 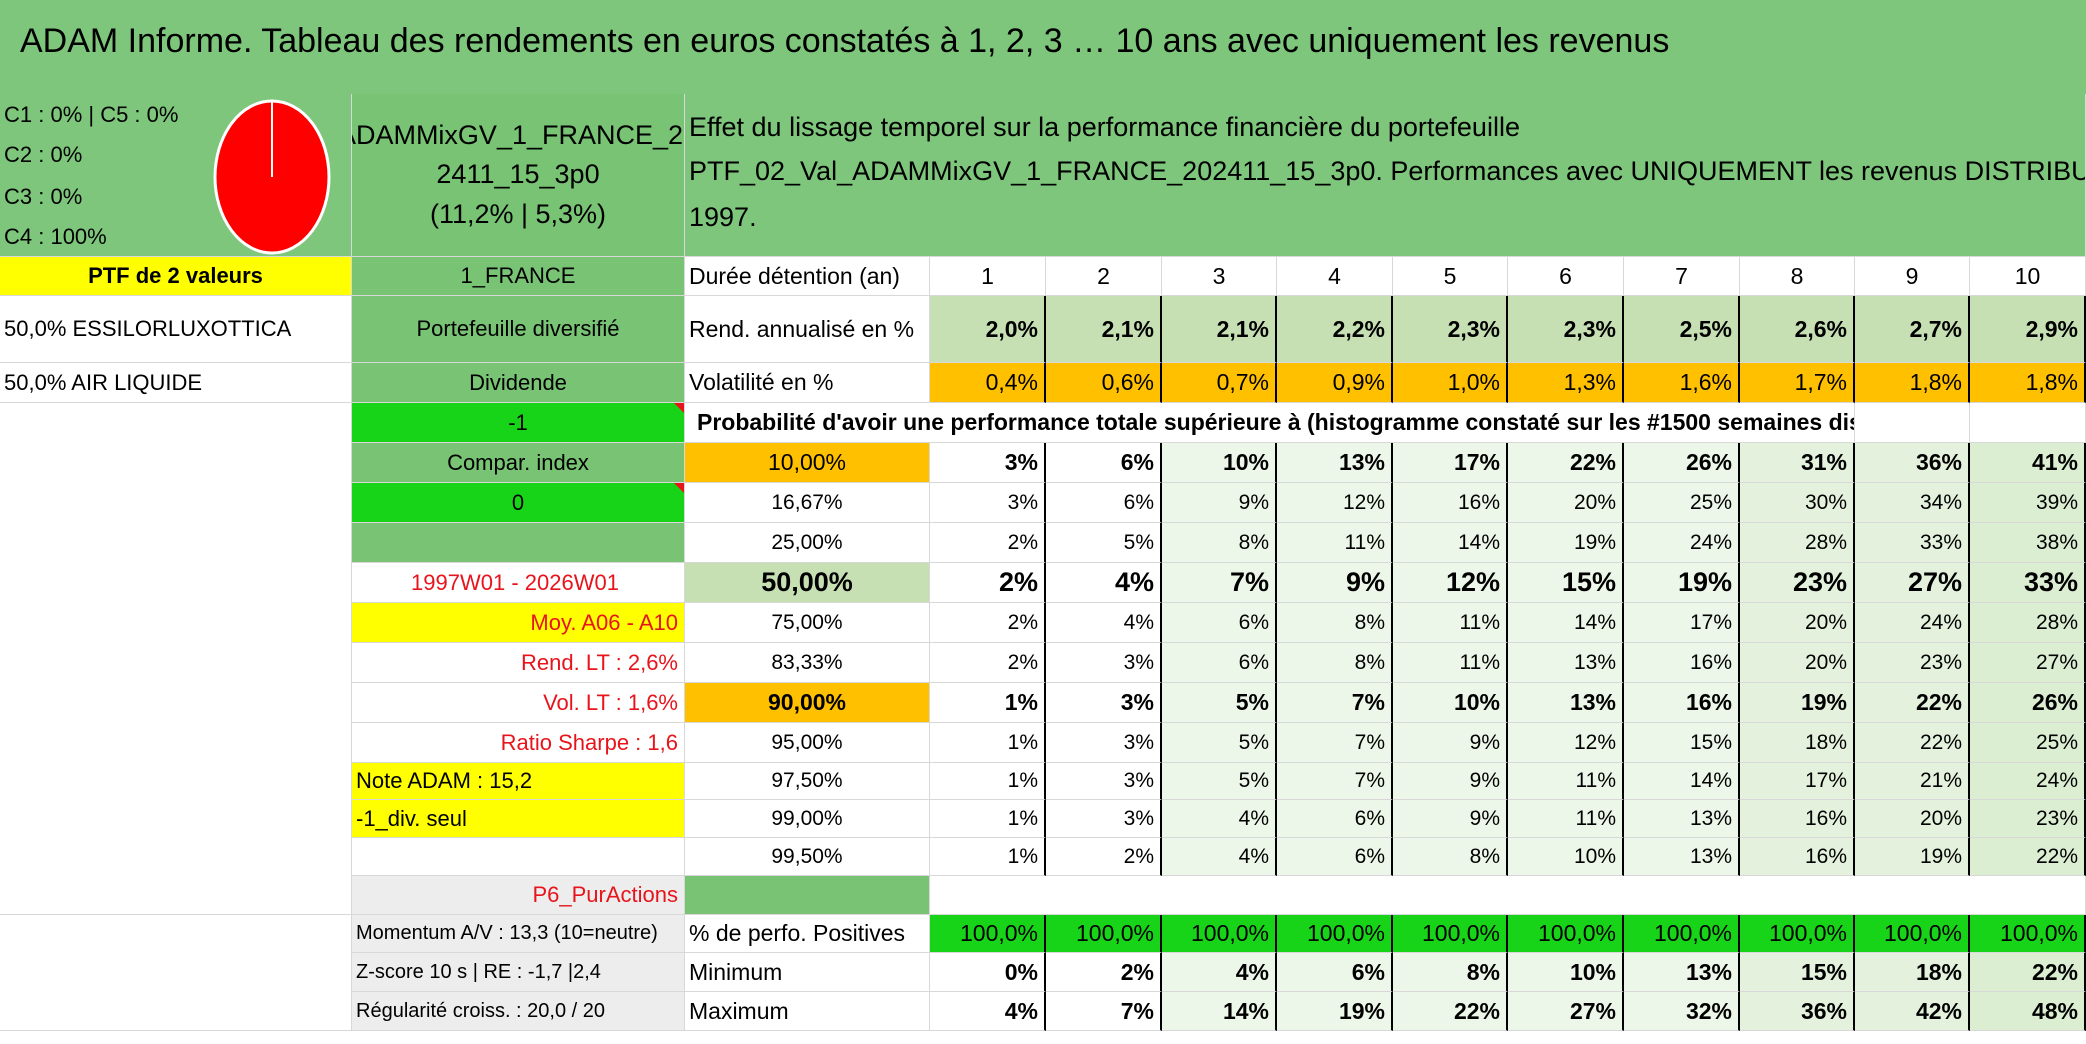 I want to click on prob-value-r11-c1: 1%, so click(x=988, y=857).